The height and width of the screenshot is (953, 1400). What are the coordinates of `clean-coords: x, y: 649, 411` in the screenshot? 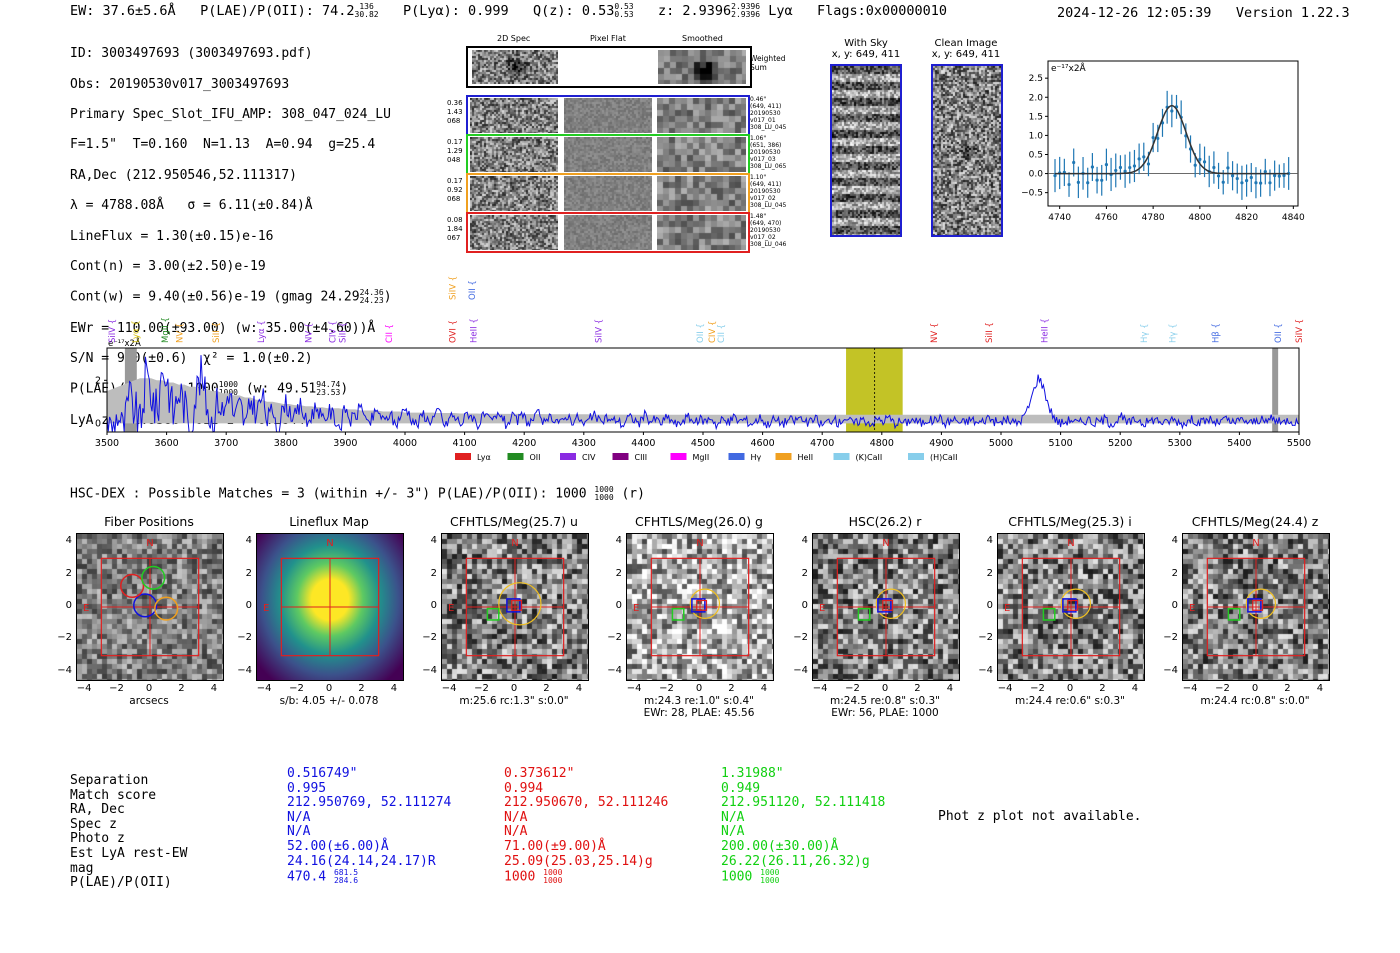 It's located at (966, 54).